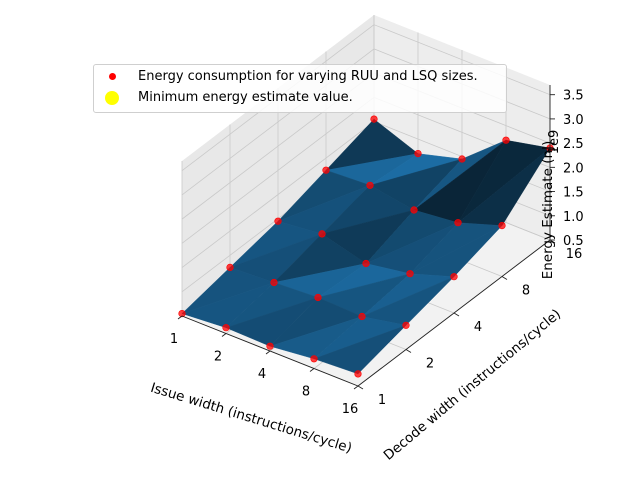  Describe the element at coordinates (573, 96) in the screenshot. I see `z-tick-label: 3.5` at that location.